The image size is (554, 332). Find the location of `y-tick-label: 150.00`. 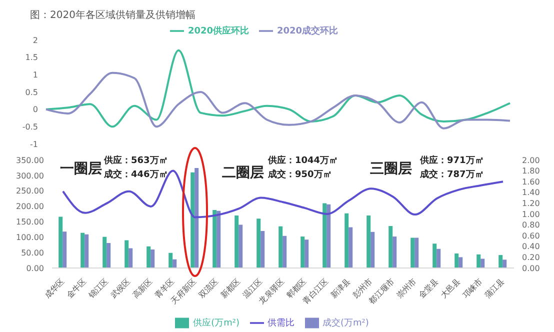

y-tick-label: 150.00 is located at coordinates (30, 222).